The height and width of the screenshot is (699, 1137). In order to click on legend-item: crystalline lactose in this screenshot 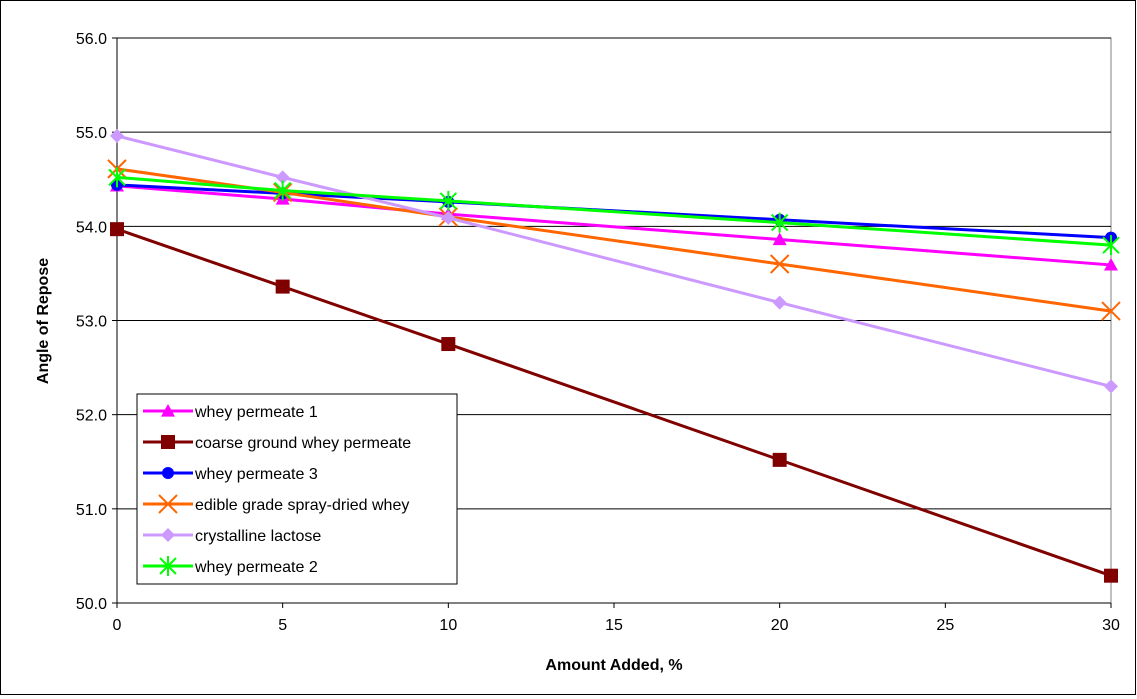, I will do `click(232, 536)`.